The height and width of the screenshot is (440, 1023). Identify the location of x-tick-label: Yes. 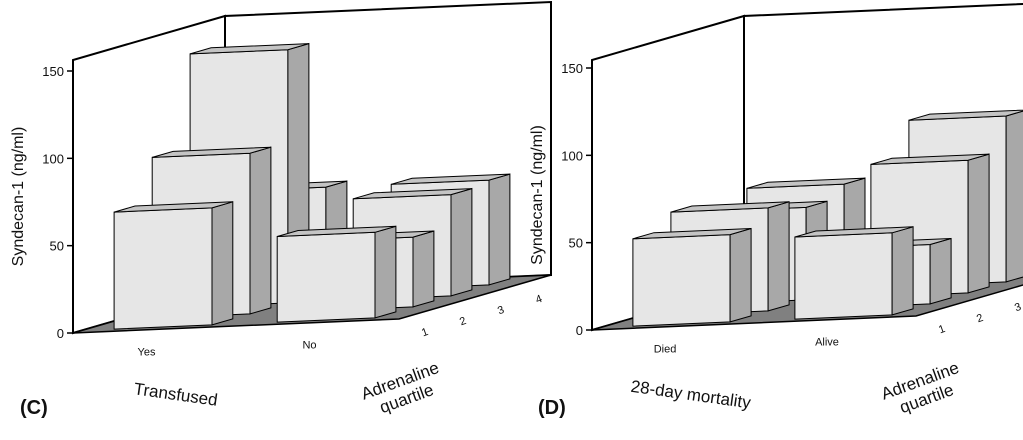
(147, 353).